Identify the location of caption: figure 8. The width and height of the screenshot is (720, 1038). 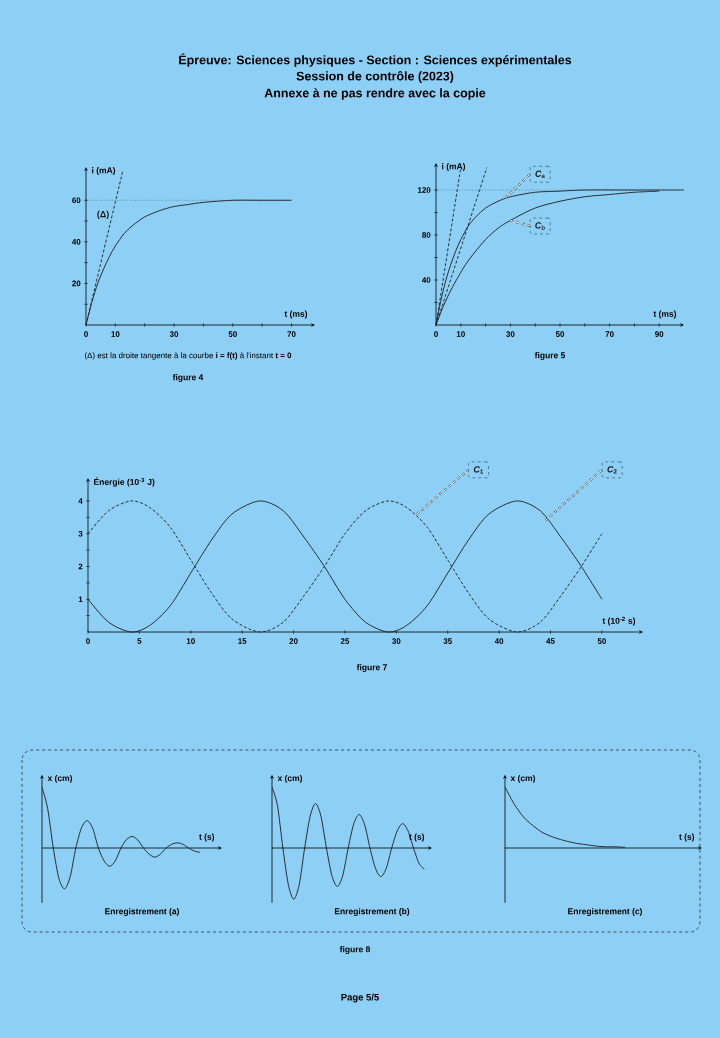
(355, 950).